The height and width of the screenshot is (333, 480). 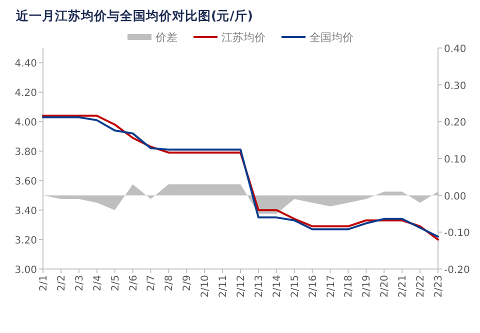 What do you see at coordinates (25, 182) in the screenshot?
I see `y-tick-label: 3.60` at bounding box center [25, 182].